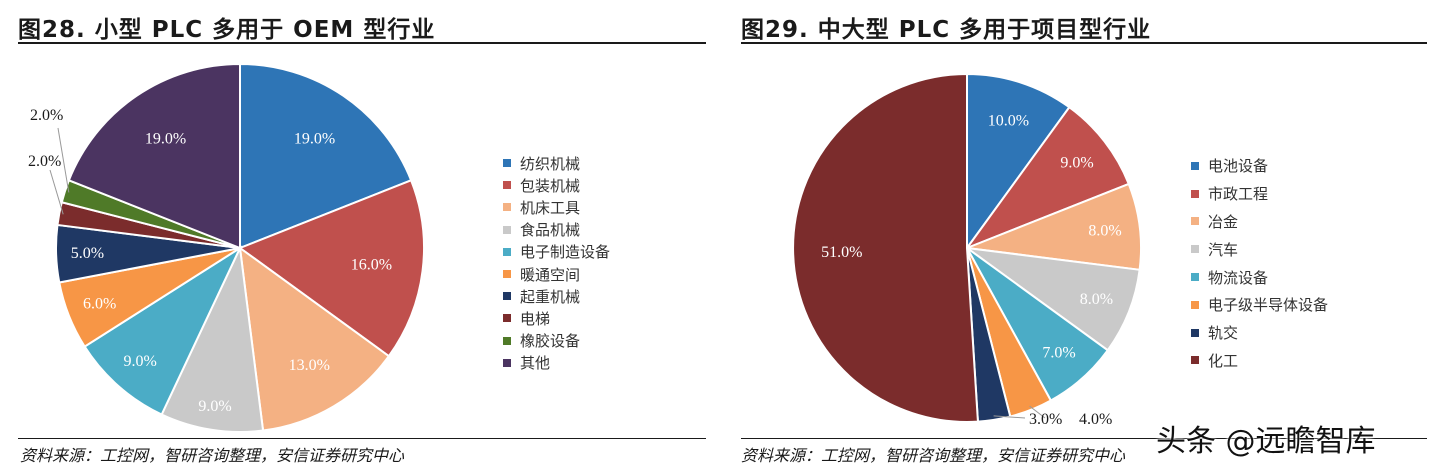 The height and width of the screenshot is (472, 1441). What do you see at coordinates (227, 30) in the screenshot?
I see `chart-title: 图28. 小型 PLC 多用于 OEM 型行业` at bounding box center [227, 30].